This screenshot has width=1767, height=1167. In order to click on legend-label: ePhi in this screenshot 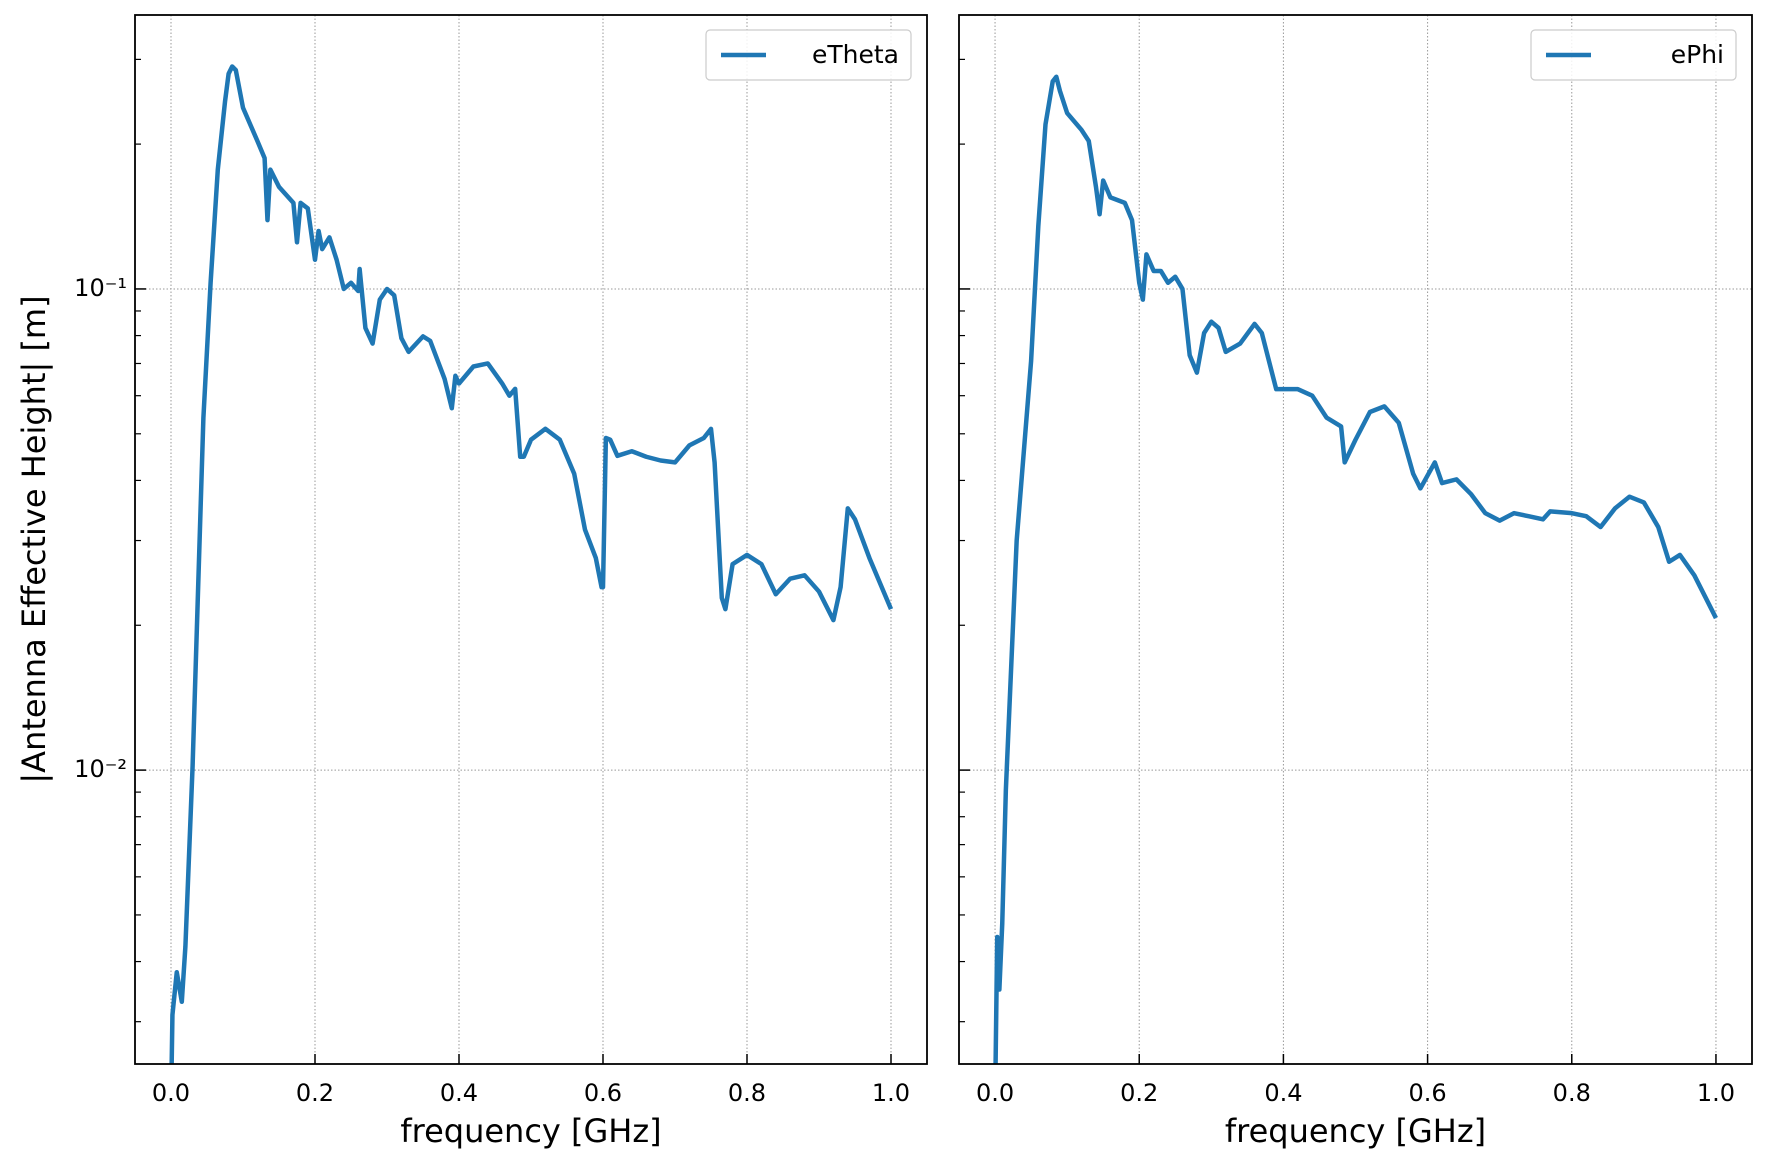, I will do `click(1697, 54)`.